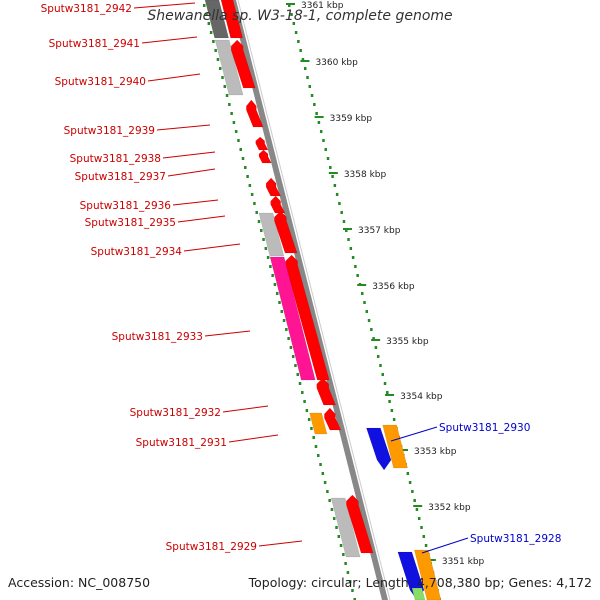 The image size is (600, 600). Describe the element at coordinates (130, 223) in the screenshot. I see `gene-label-text: Sputw3181_2935` at that location.